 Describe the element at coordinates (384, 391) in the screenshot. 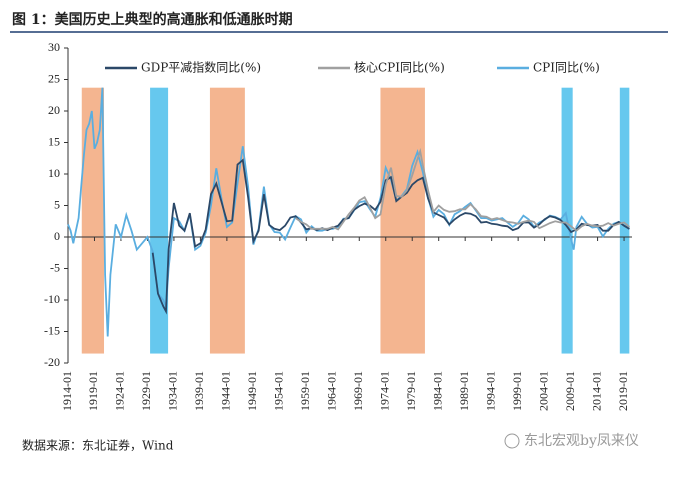

I see `x-tick-label: 1974-01` at that location.